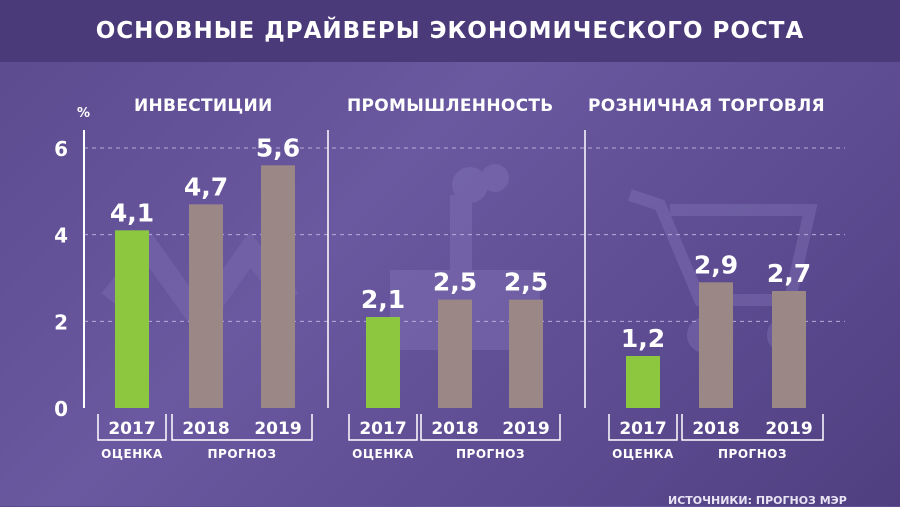 This screenshot has height=507, width=900. Describe the element at coordinates (757, 500) in the screenshot. I see `source-footer: ИСТОЧНИКИ: ПРОГНОЗ МЭР` at that location.